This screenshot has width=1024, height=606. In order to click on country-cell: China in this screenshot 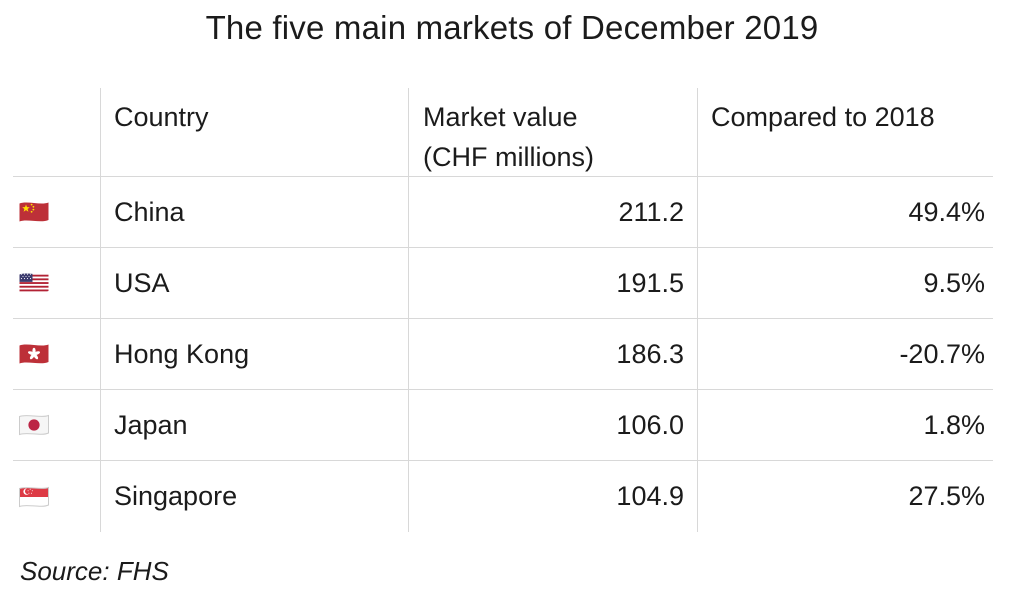, I will do `click(254, 212)`.